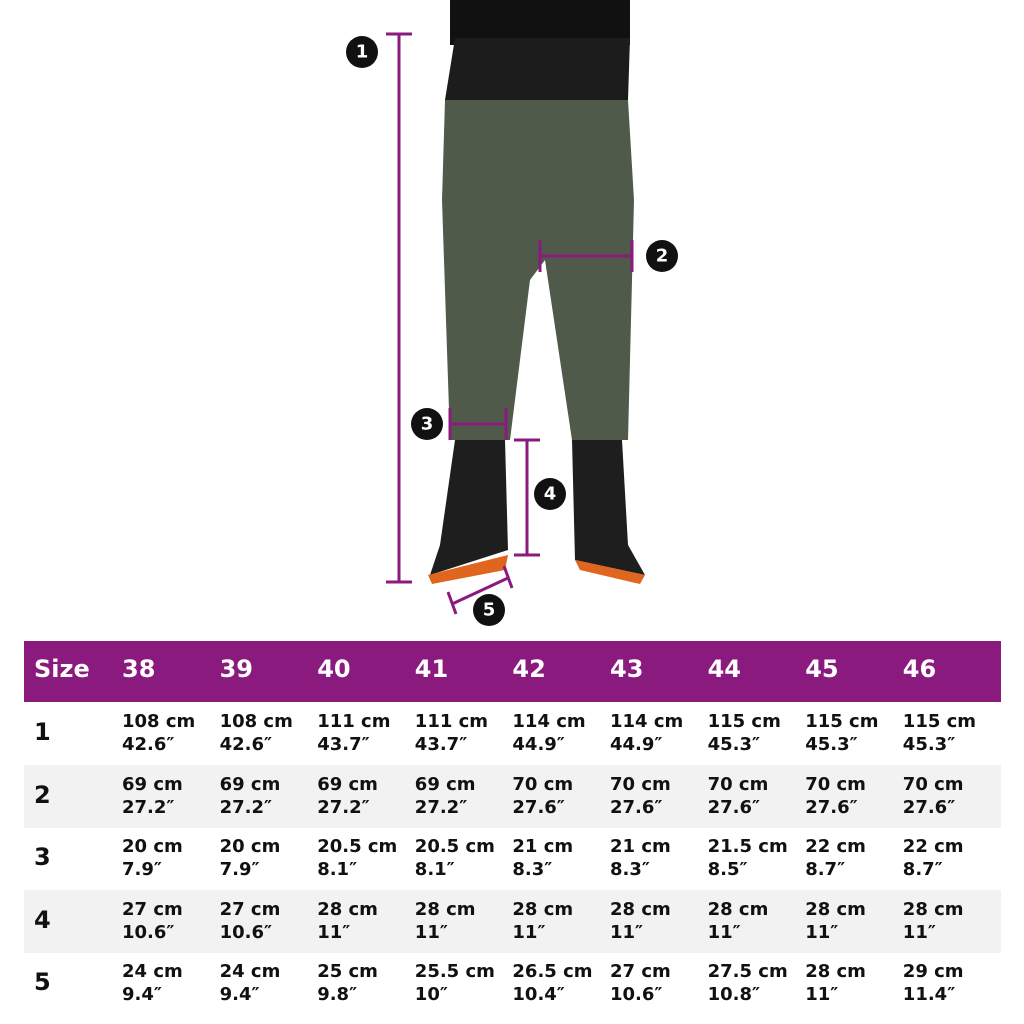 Image resolution: width=1024 pixels, height=1024 pixels. I want to click on cm-value: 20 cm, so click(250, 846).